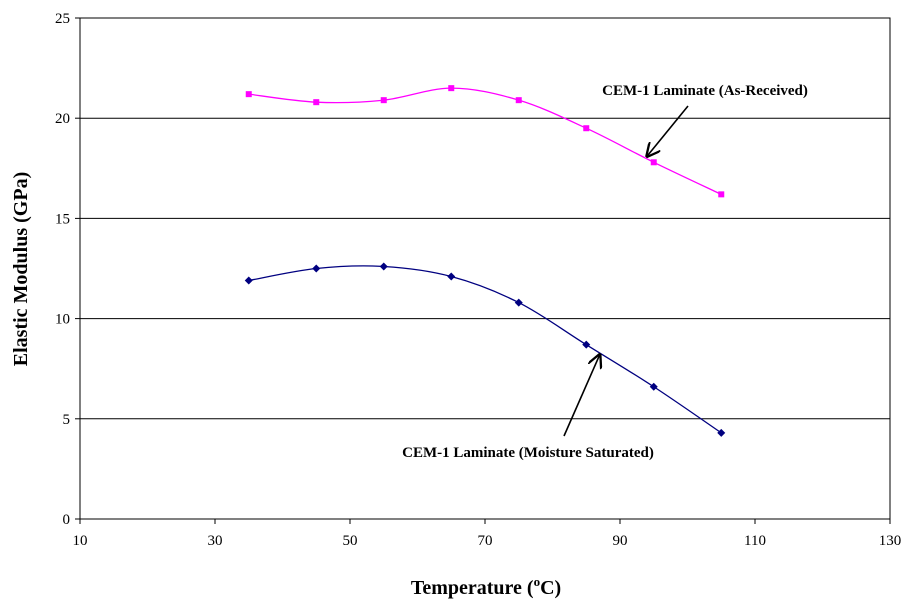 The width and height of the screenshot is (907, 603). I want to click on y-tick-label: 10, so click(62, 320).